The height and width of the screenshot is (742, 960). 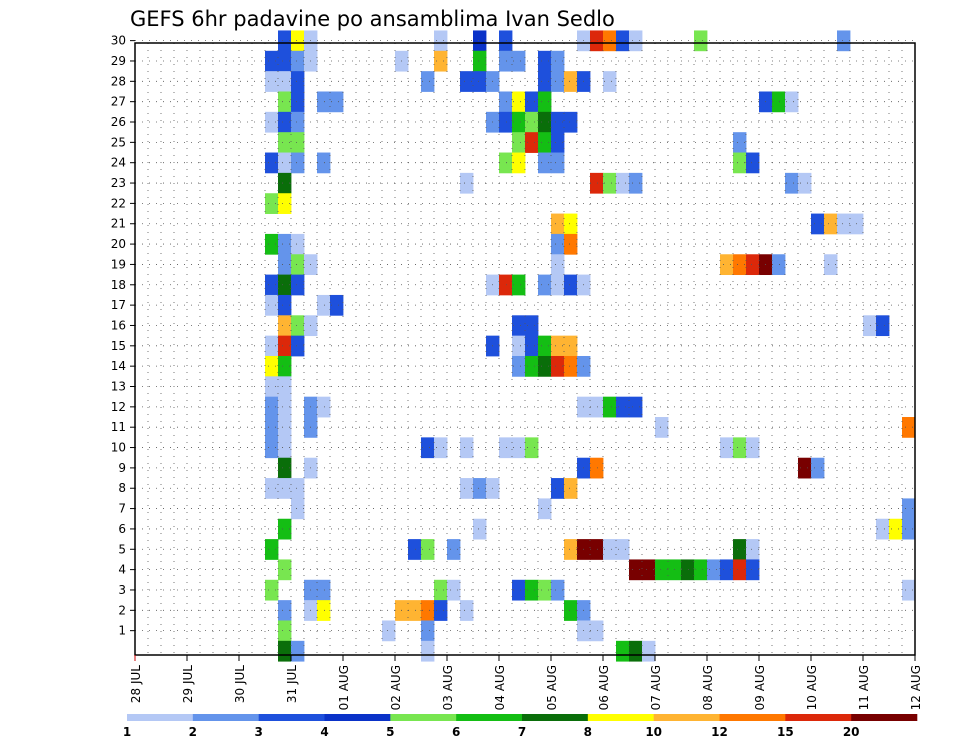 What do you see at coordinates (118, 387) in the screenshot?
I see `y-tick-label: 13` at bounding box center [118, 387].